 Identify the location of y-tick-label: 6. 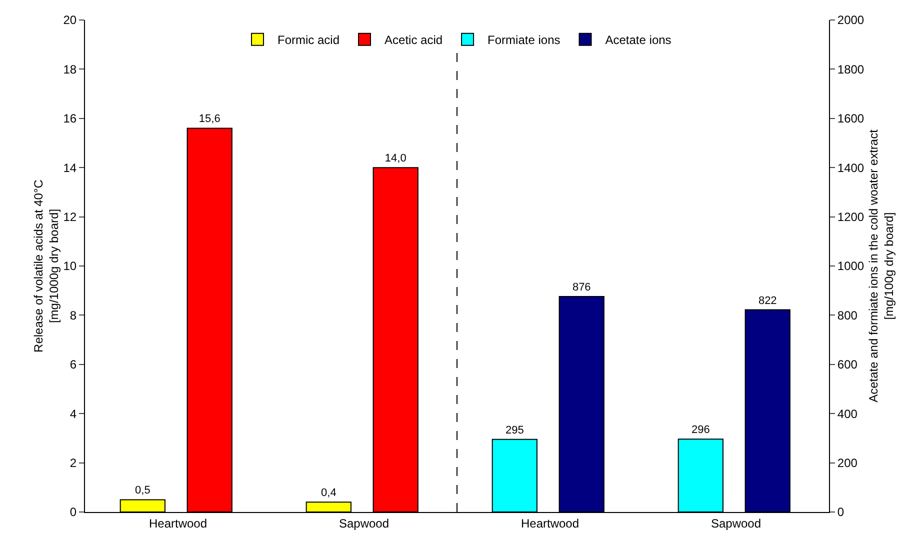
(73, 365).